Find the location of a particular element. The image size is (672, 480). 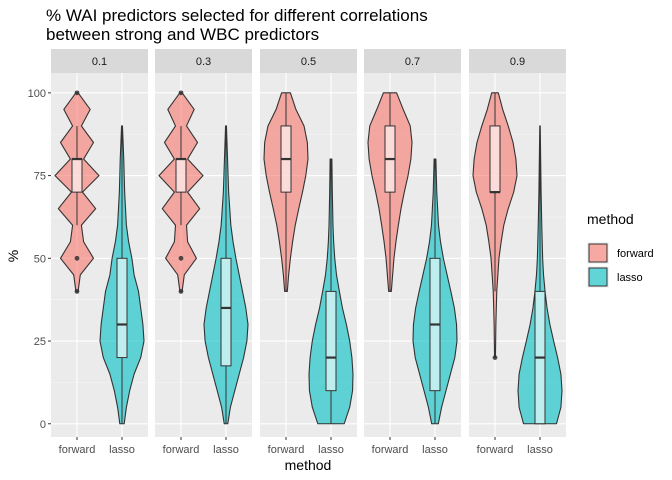

legend-title: method is located at coordinates (610, 219).